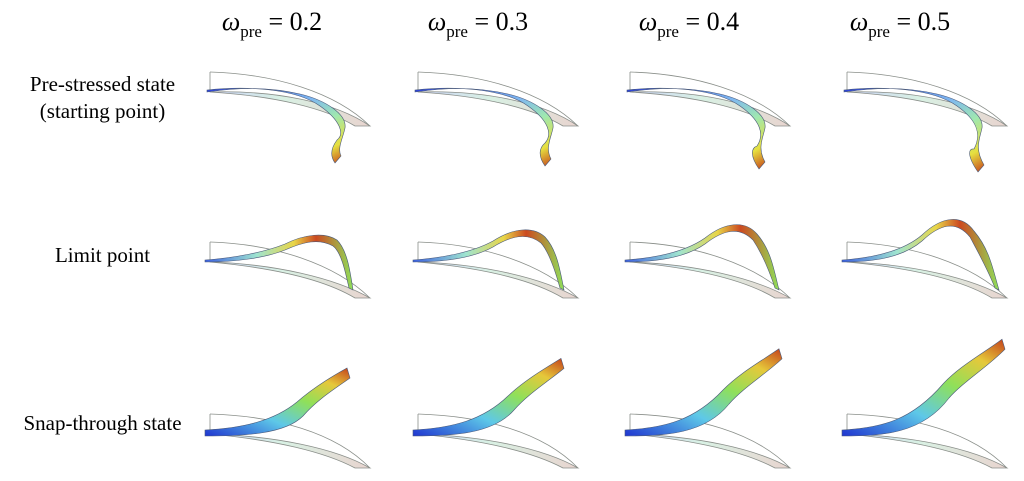 Image resolution: width=1024 pixels, height=481 pixels. Describe the element at coordinates (501, 21) in the screenshot. I see `omega-value: = 0.3` at that location.